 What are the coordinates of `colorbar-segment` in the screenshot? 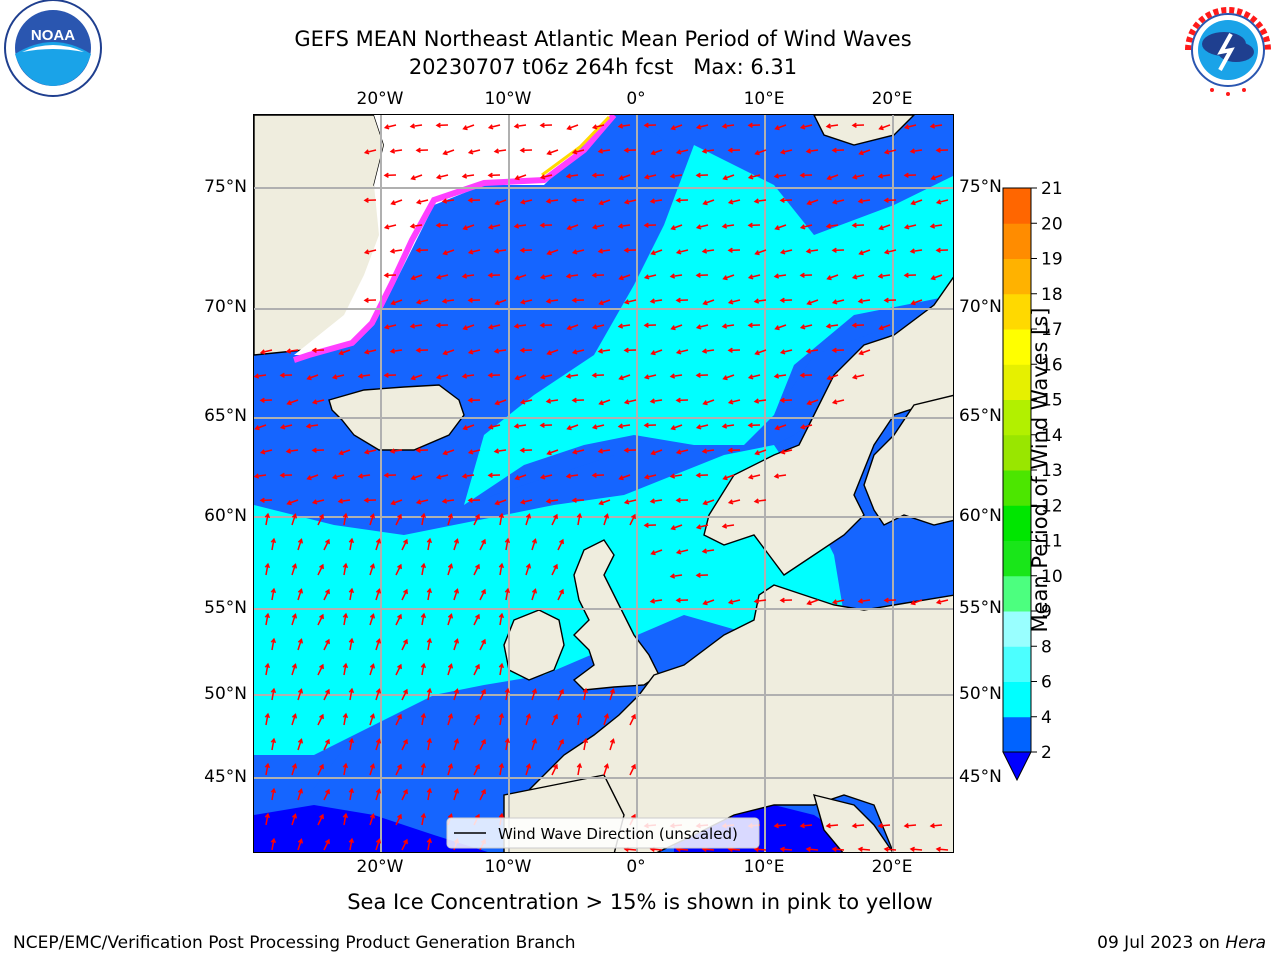 It's located at (1017, 382).